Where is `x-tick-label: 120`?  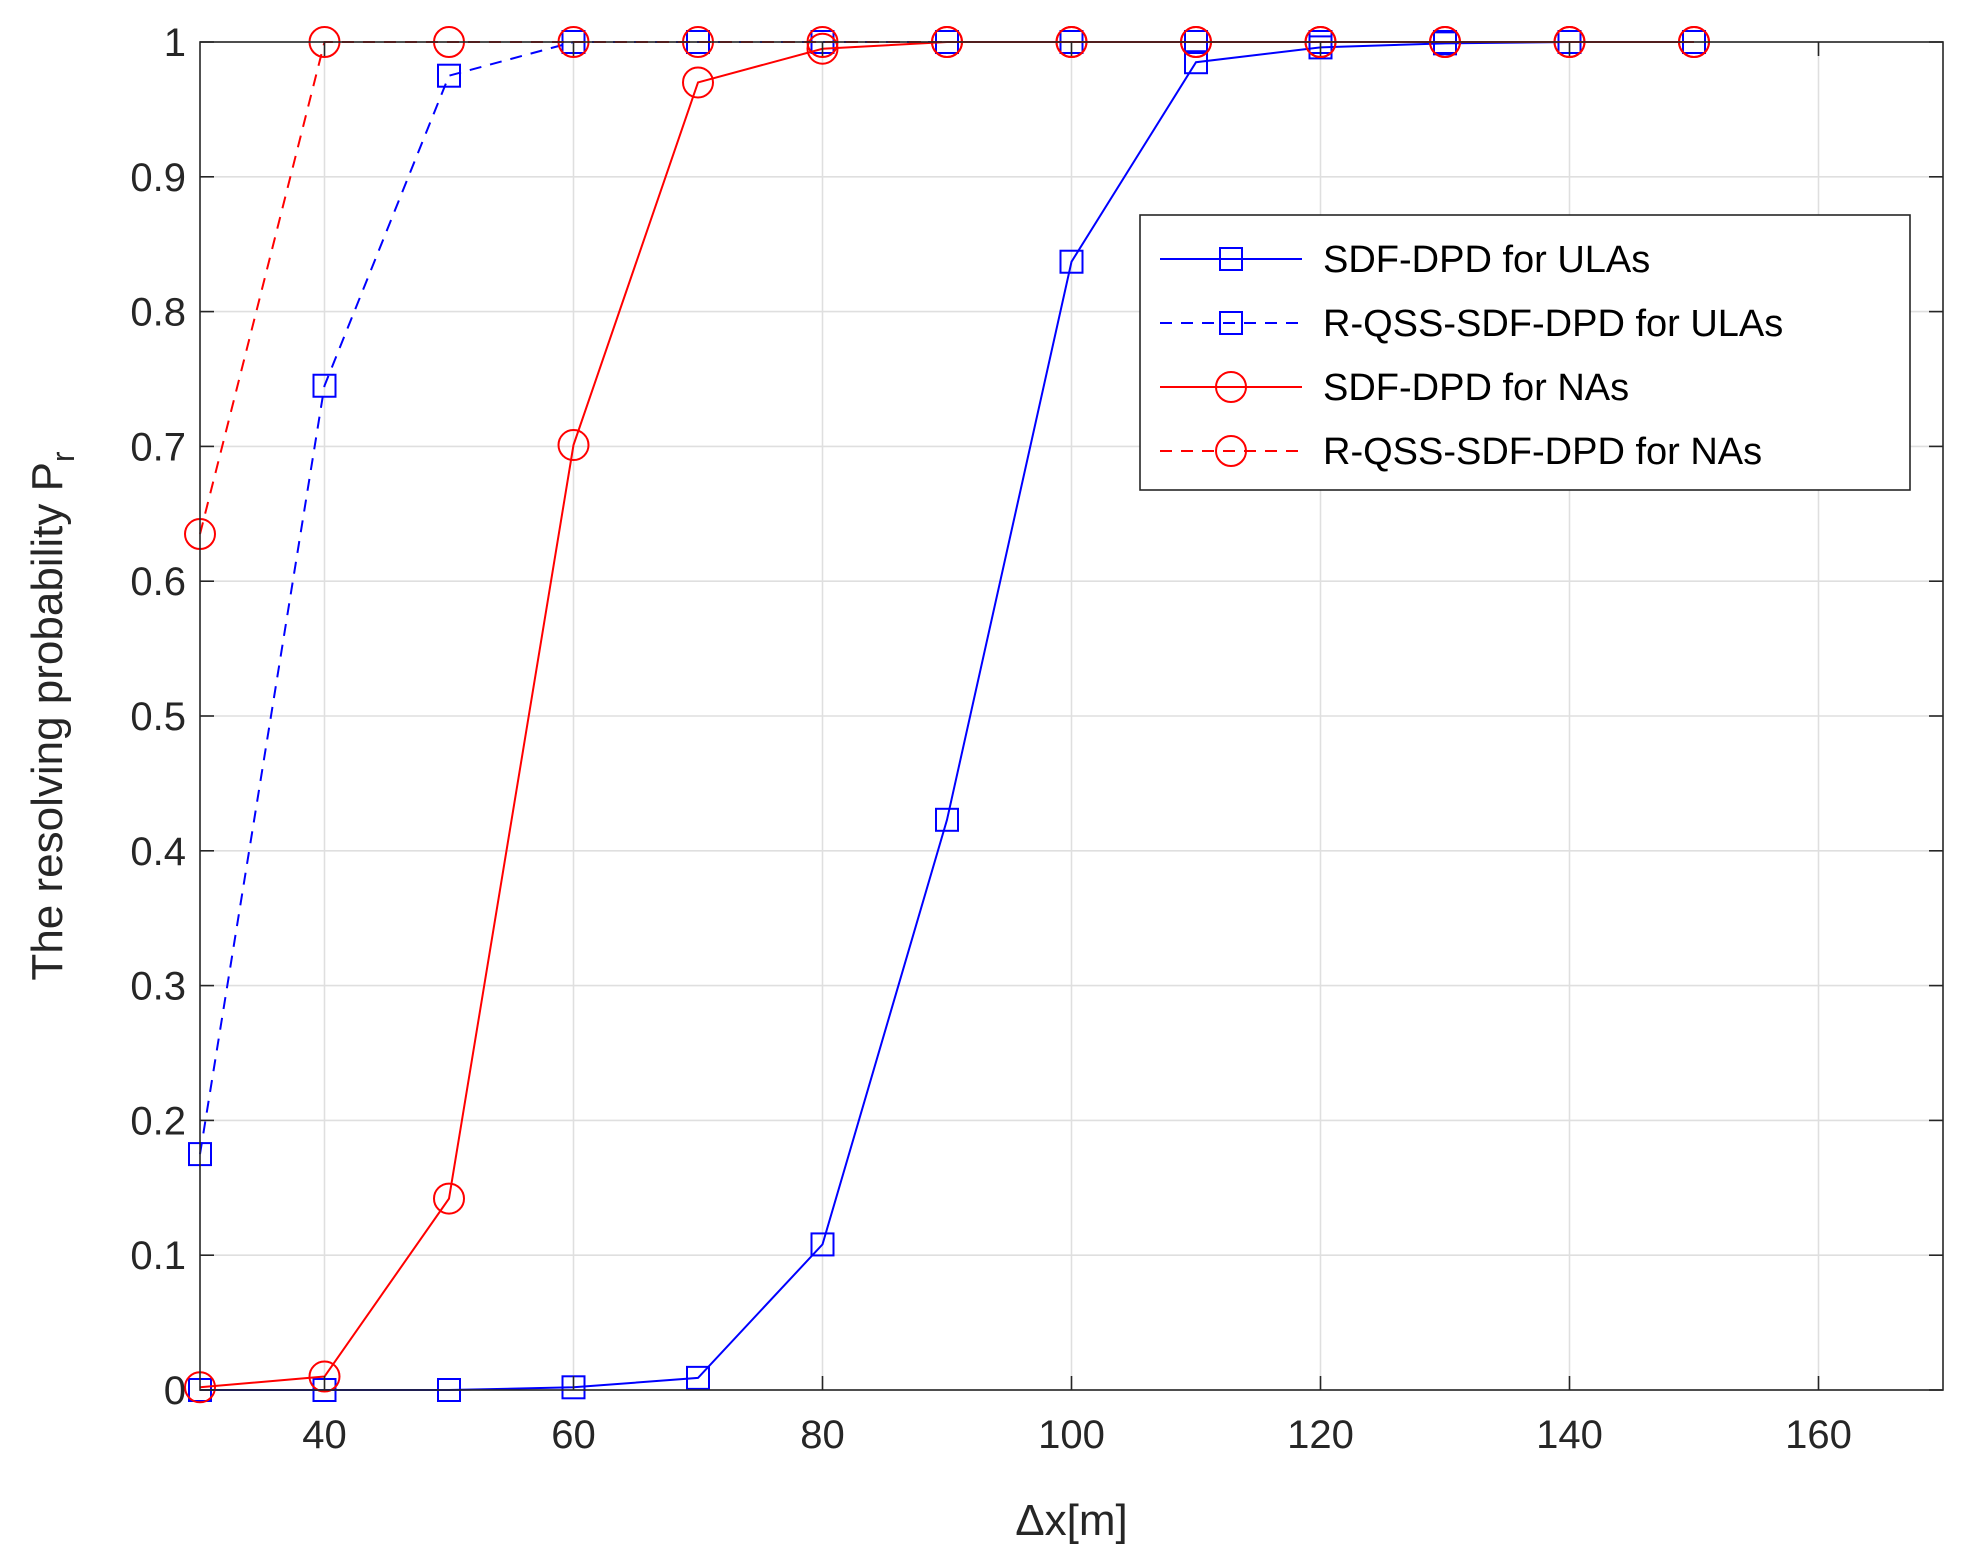
x-tick-label: 120 is located at coordinates (1320, 1435).